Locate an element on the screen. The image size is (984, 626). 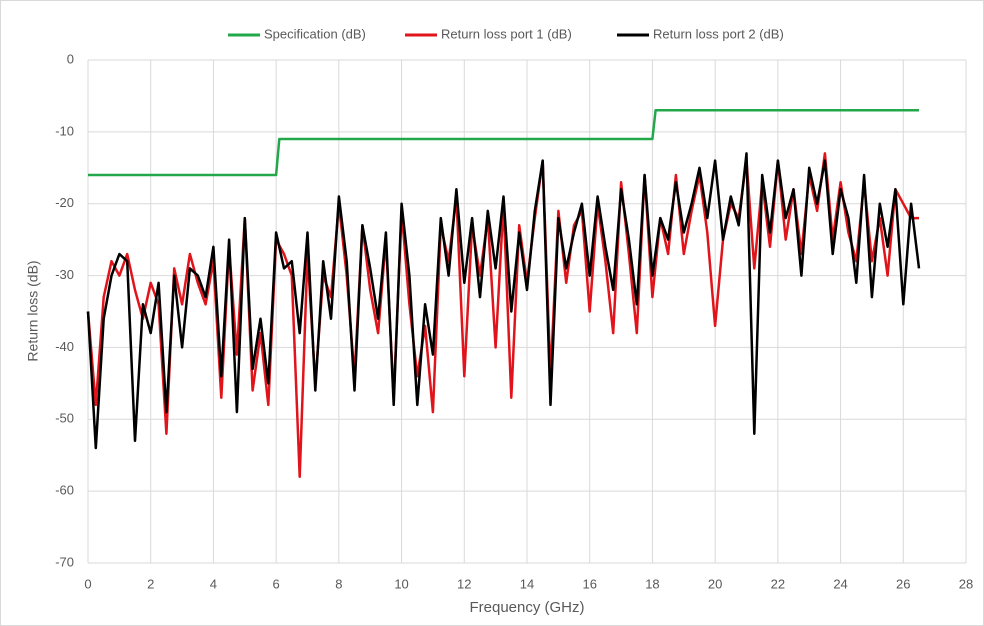
y-tick-label: -60 is located at coordinates (64, 490).